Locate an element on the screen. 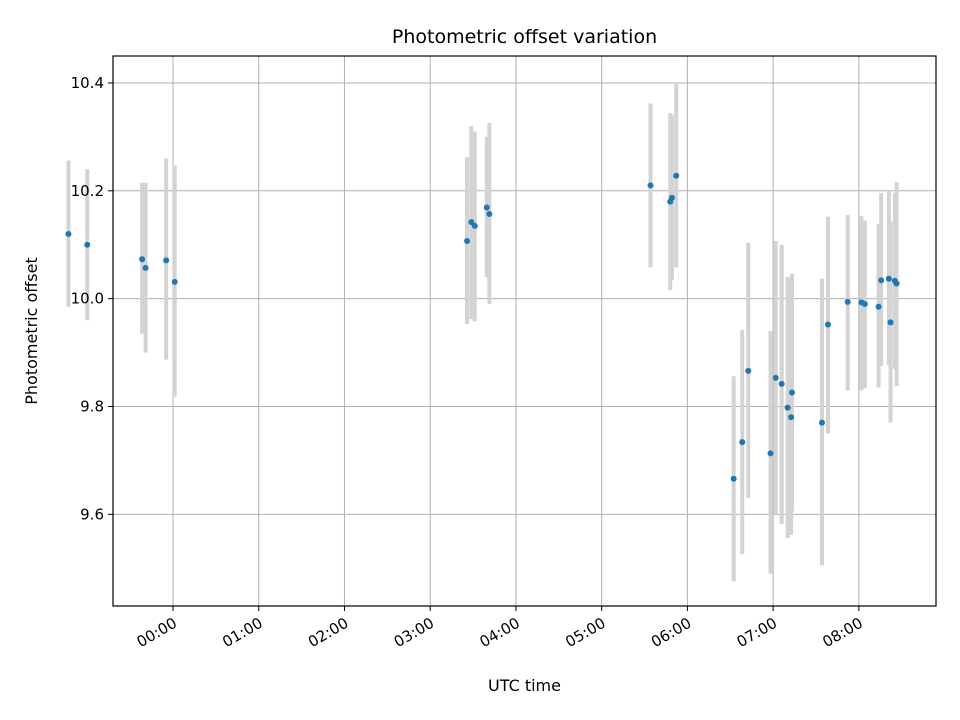 The width and height of the screenshot is (960, 720). chart-title: Photometric offset variation is located at coordinates (524, 37).